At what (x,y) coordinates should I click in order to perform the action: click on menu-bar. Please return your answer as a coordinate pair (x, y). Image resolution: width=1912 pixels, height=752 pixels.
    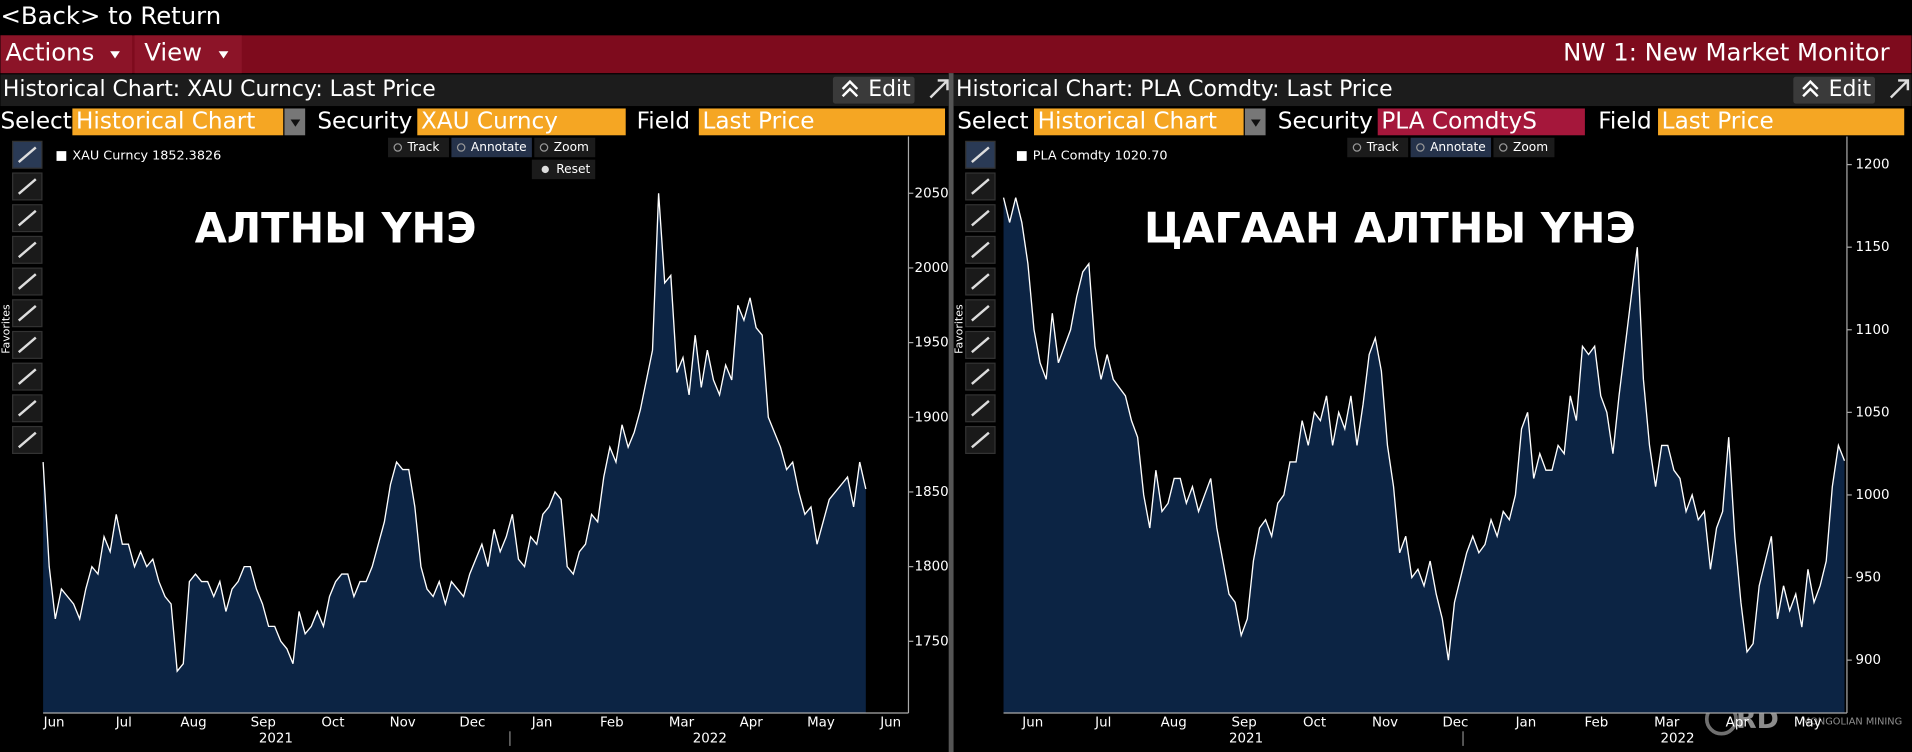
    Looking at the image, I should click on (956, 54).